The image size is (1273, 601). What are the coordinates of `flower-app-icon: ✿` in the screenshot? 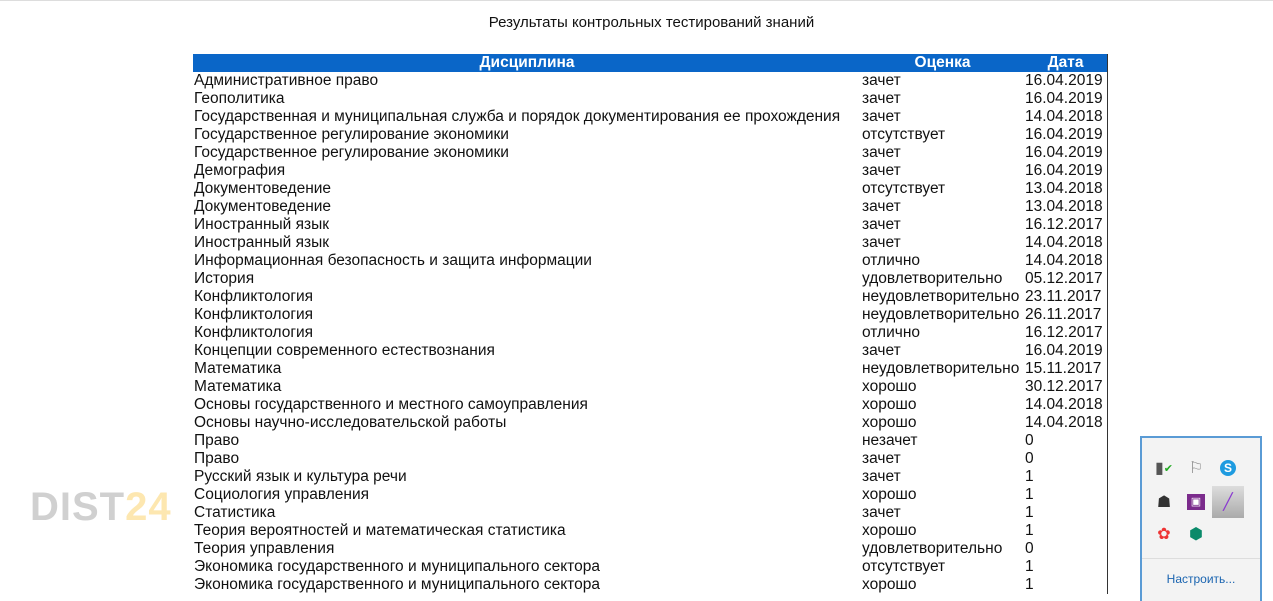 It's located at (1164, 534).